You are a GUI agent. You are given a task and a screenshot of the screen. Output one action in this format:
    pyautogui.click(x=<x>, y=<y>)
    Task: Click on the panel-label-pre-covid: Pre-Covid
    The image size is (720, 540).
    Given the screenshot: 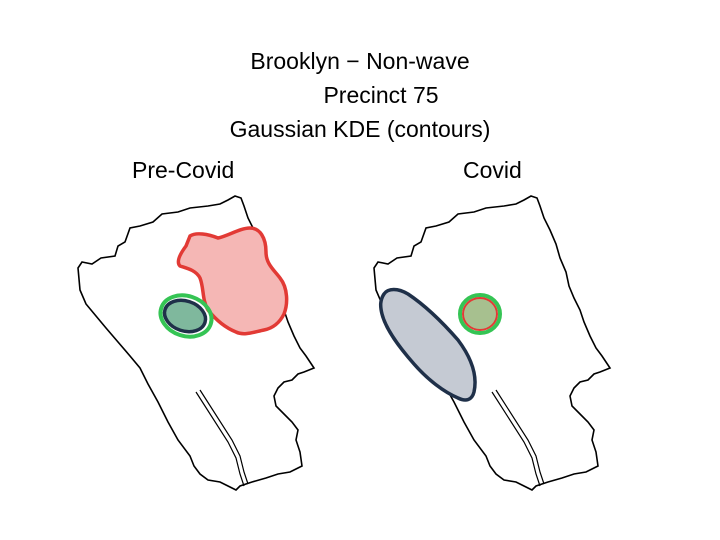 What is the action you would take?
    pyautogui.click(x=183, y=170)
    